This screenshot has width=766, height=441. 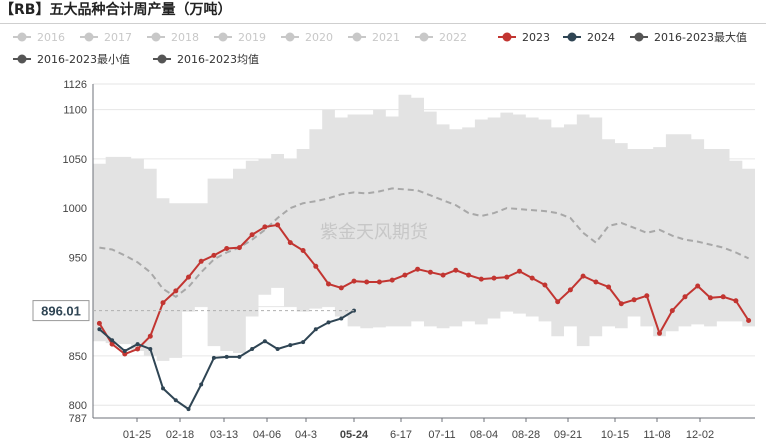 I want to click on legend-item-2018: 2018, so click(x=173, y=37).